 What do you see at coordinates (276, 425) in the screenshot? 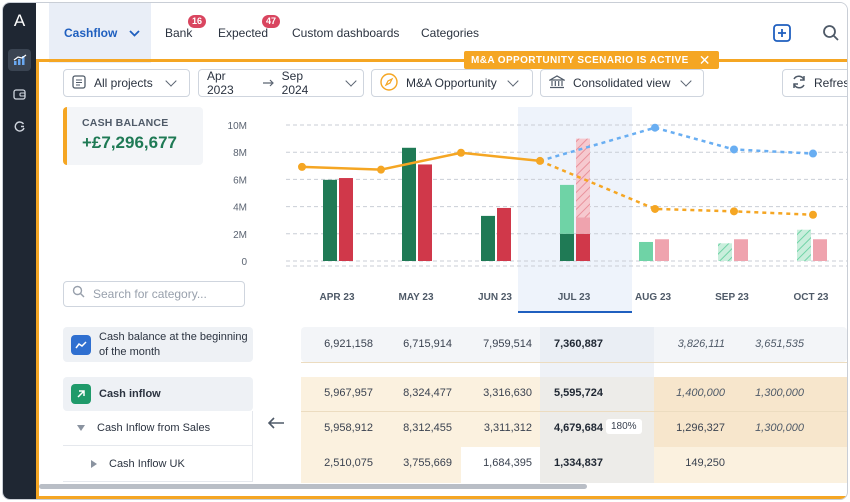
I see `arrow-left-icon` at bounding box center [276, 425].